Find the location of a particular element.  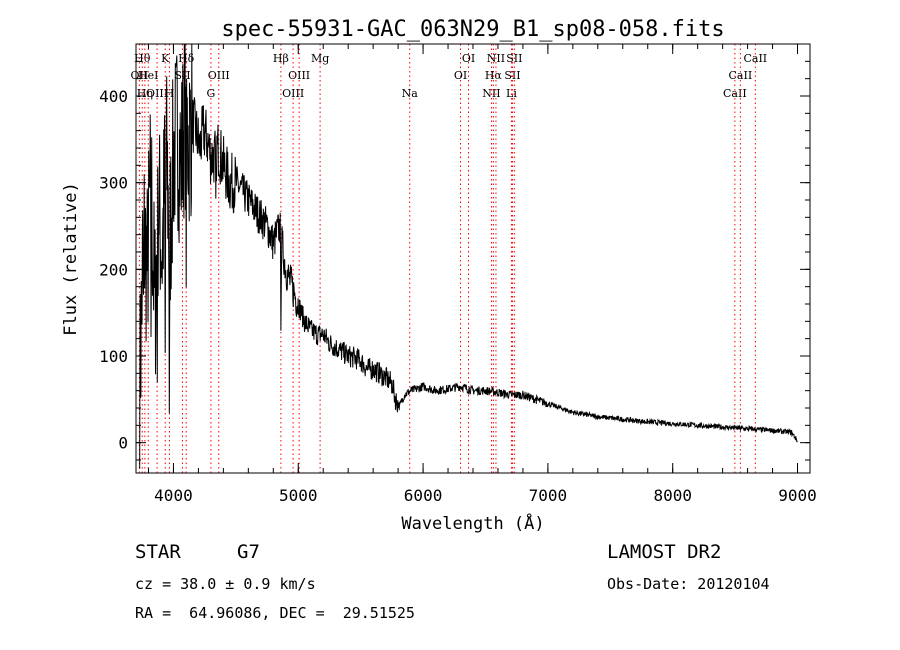

observation-date: Obs-Date: 20120104 is located at coordinates (688, 584).